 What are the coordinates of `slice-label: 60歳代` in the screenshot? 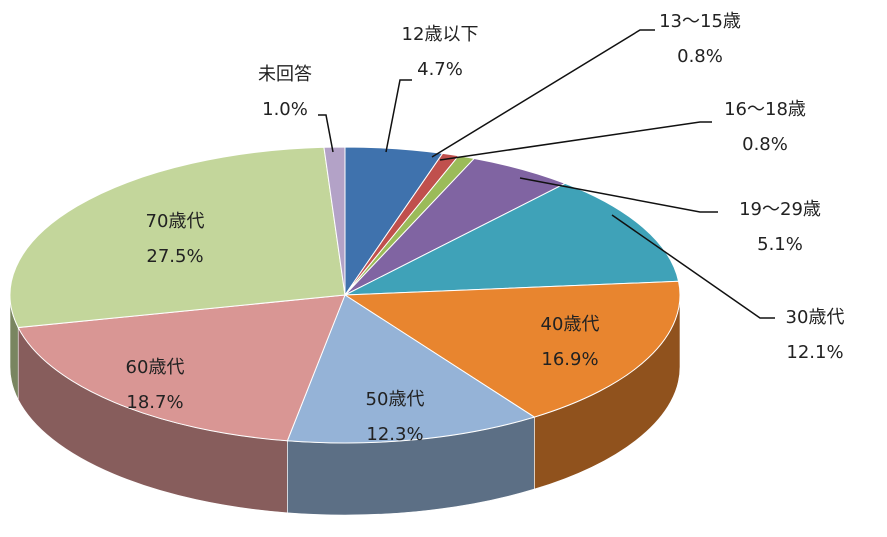 It's located at (155, 367).